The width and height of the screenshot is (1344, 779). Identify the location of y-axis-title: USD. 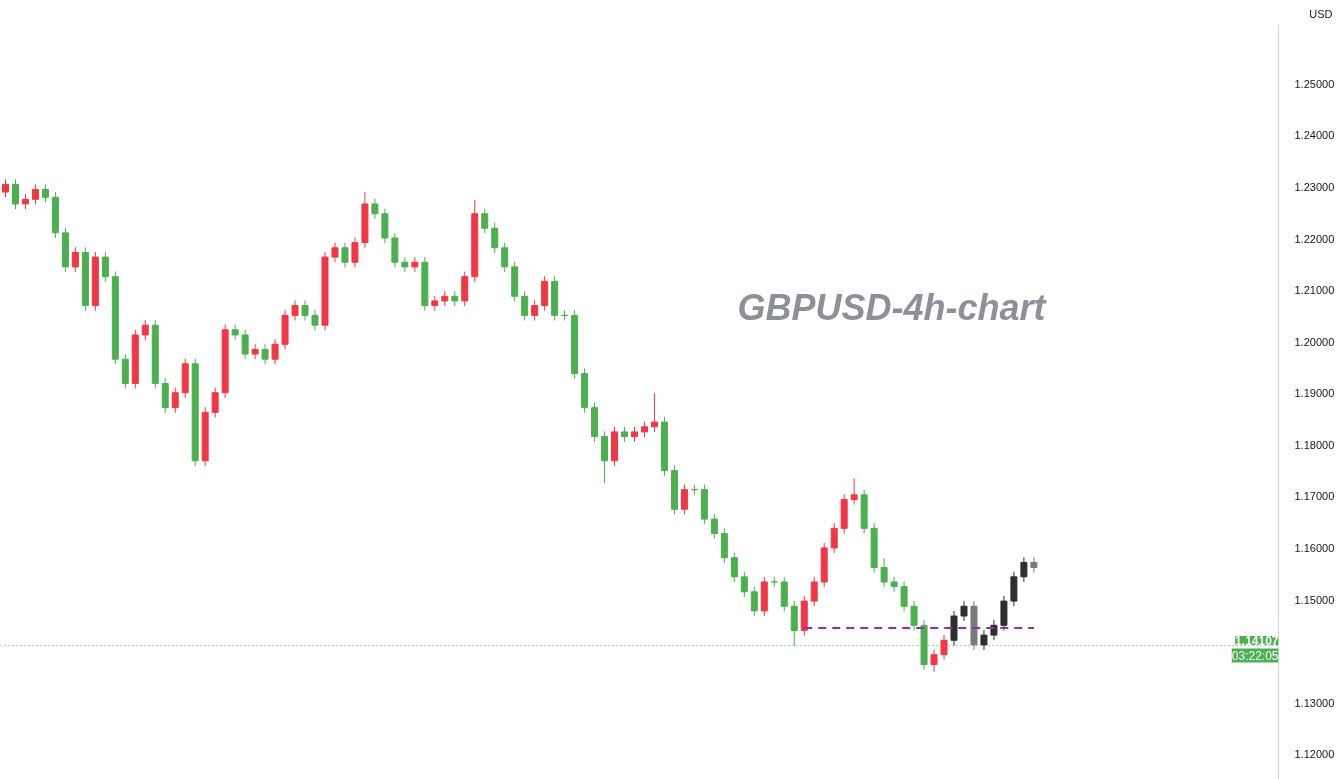
(1321, 13).